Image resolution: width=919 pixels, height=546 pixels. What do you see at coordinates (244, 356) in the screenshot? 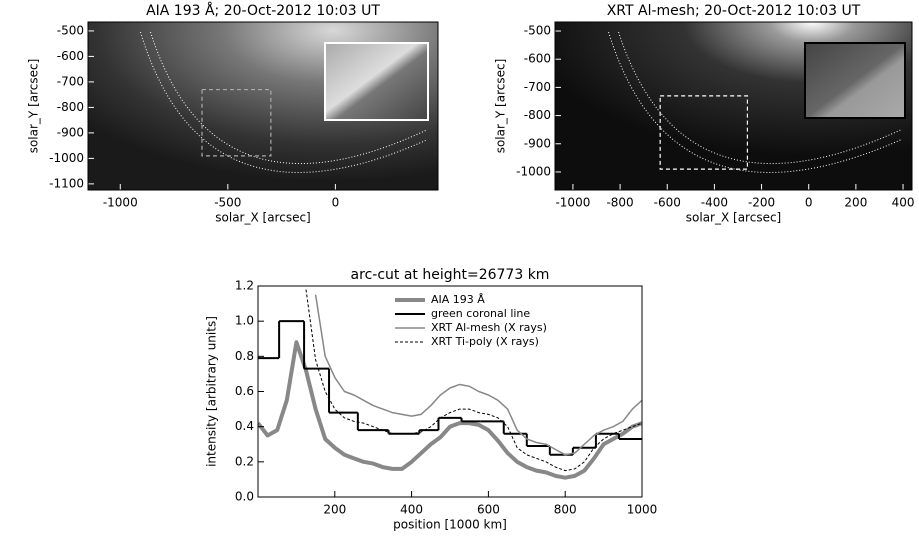
I see `y-tick-label: 0.8` at bounding box center [244, 356].